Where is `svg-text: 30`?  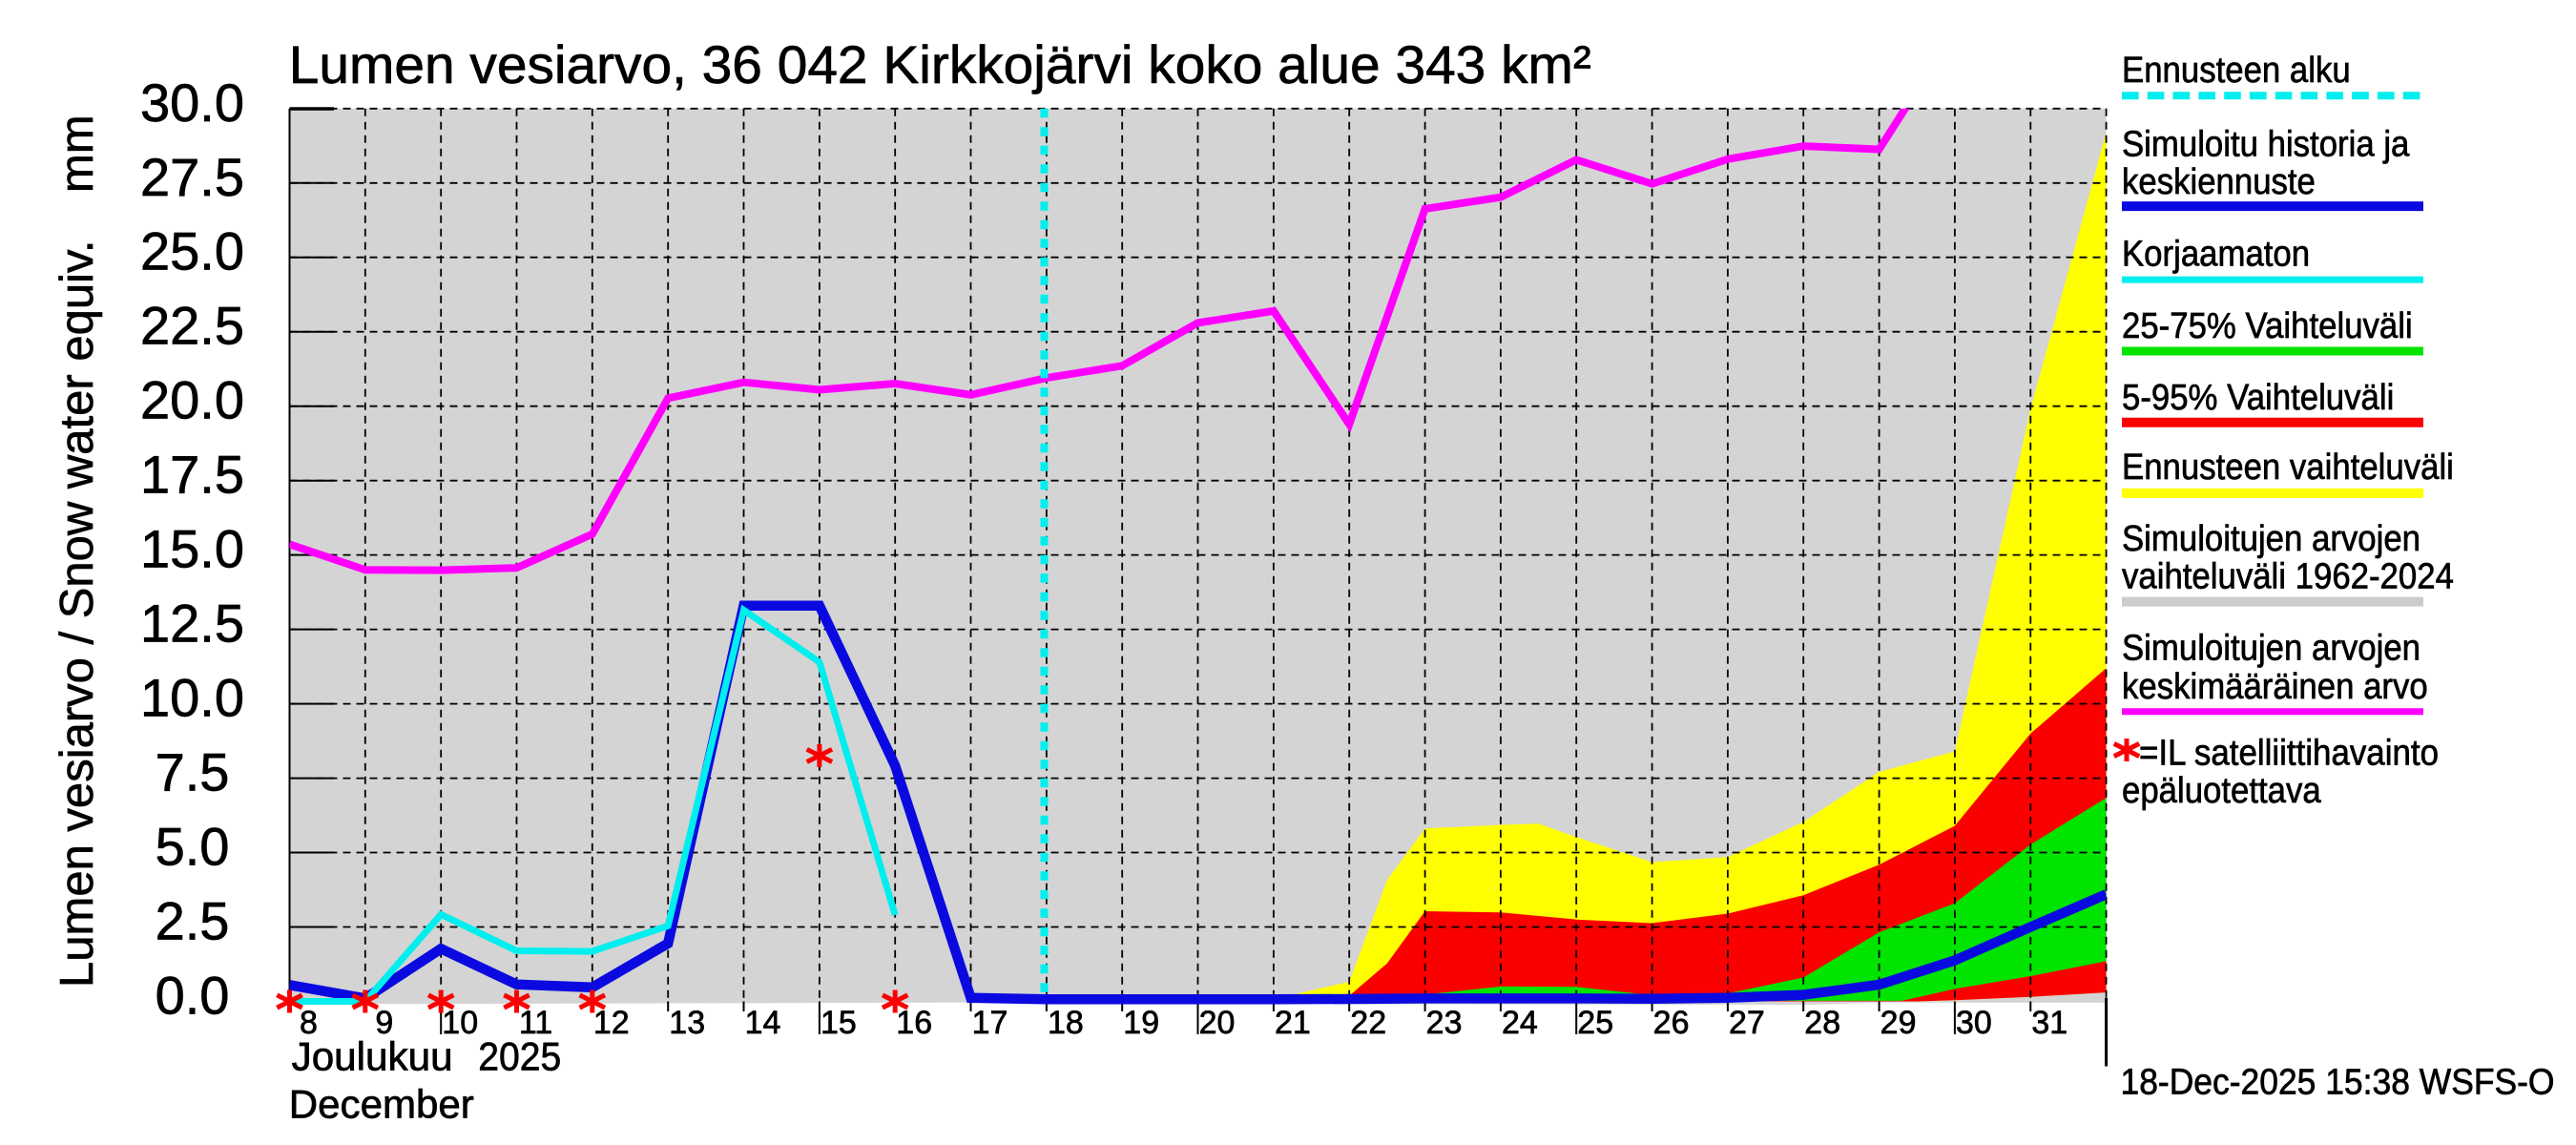
svg-text: 30 is located at coordinates (1974, 1023).